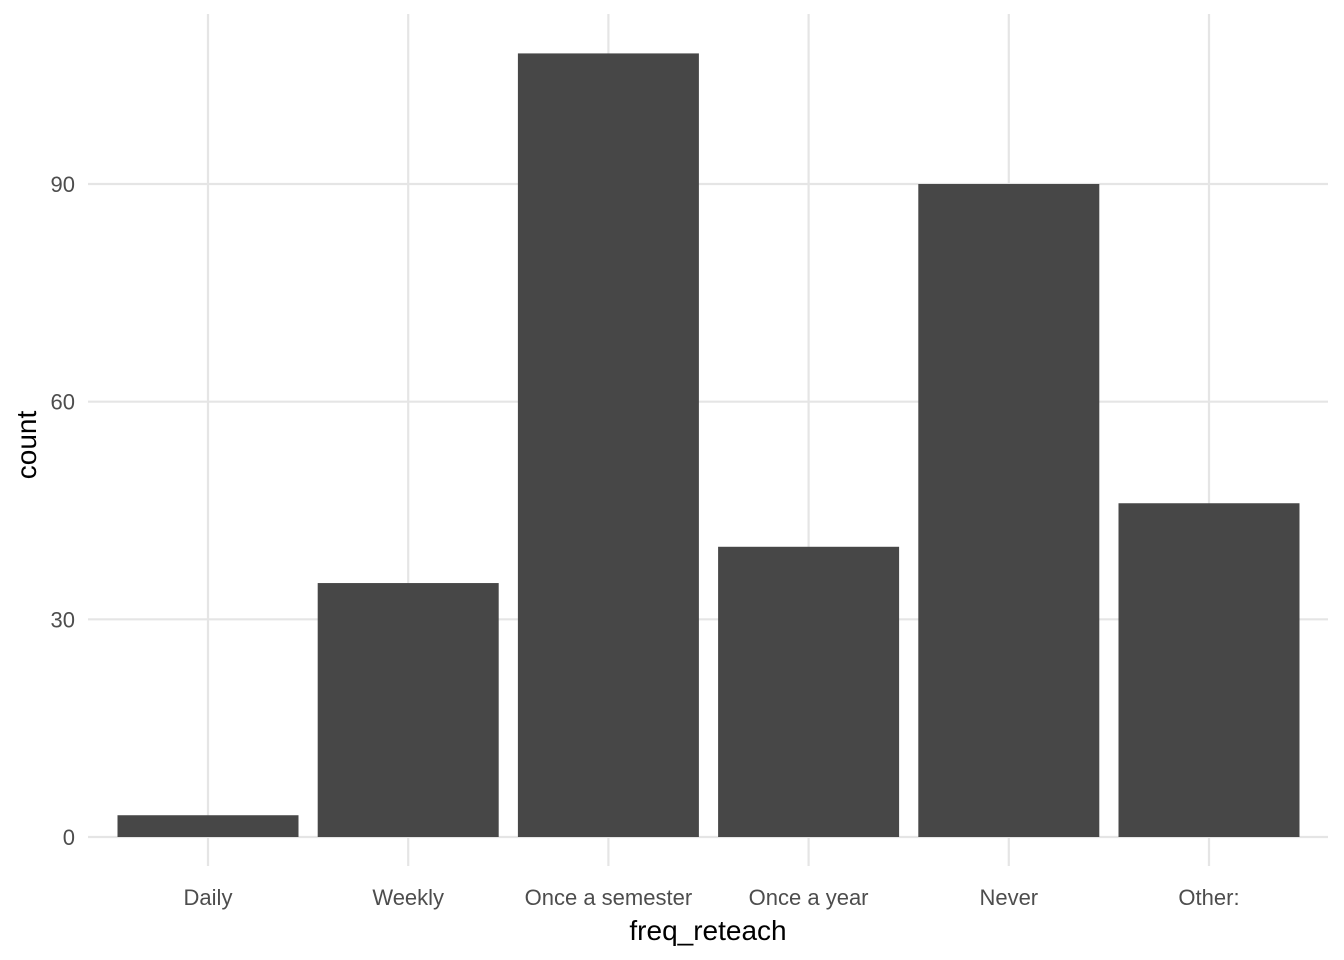  I want to click on y-tick-label: 60, so click(63, 402).